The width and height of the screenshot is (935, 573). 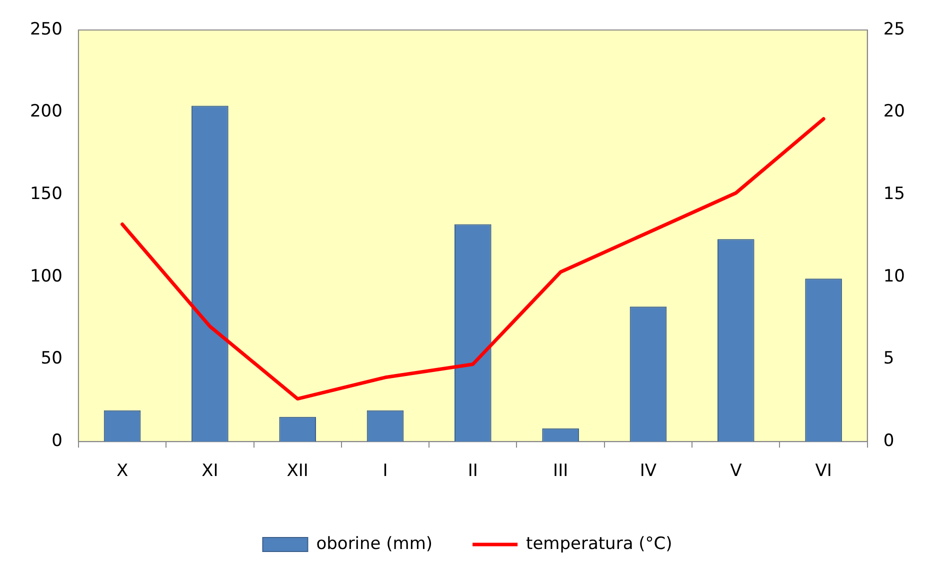 I want to click on x-tick-label: III, so click(x=560, y=471).